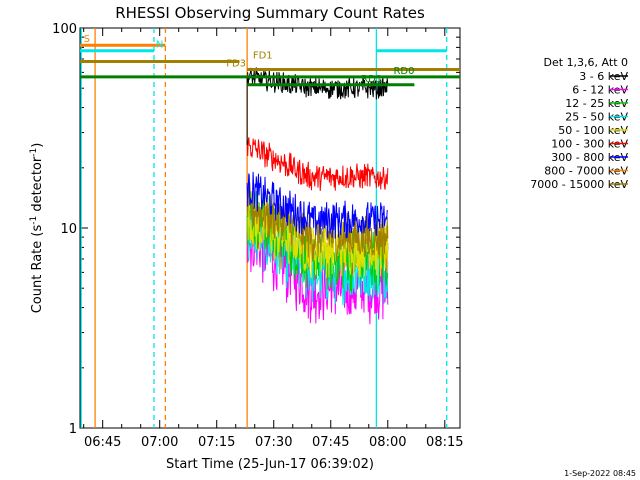  What do you see at coordinates (64, 29) in the screenshot?
I see `y-tick-label: 100` at bounding box center [64, 29].